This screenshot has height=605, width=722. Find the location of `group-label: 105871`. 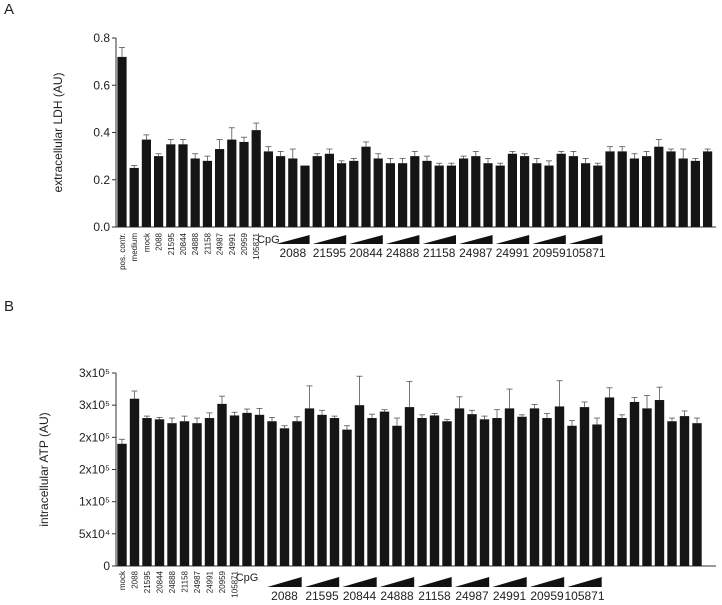

group-label: 105871 is located at coordinates (584, 596).